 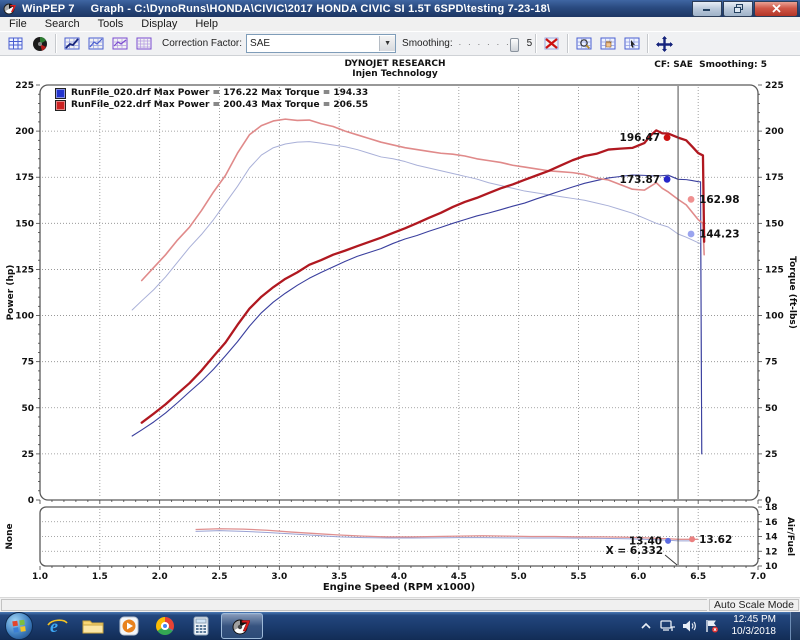 I want to click on gauge-icon, so click(x=40, y=43).